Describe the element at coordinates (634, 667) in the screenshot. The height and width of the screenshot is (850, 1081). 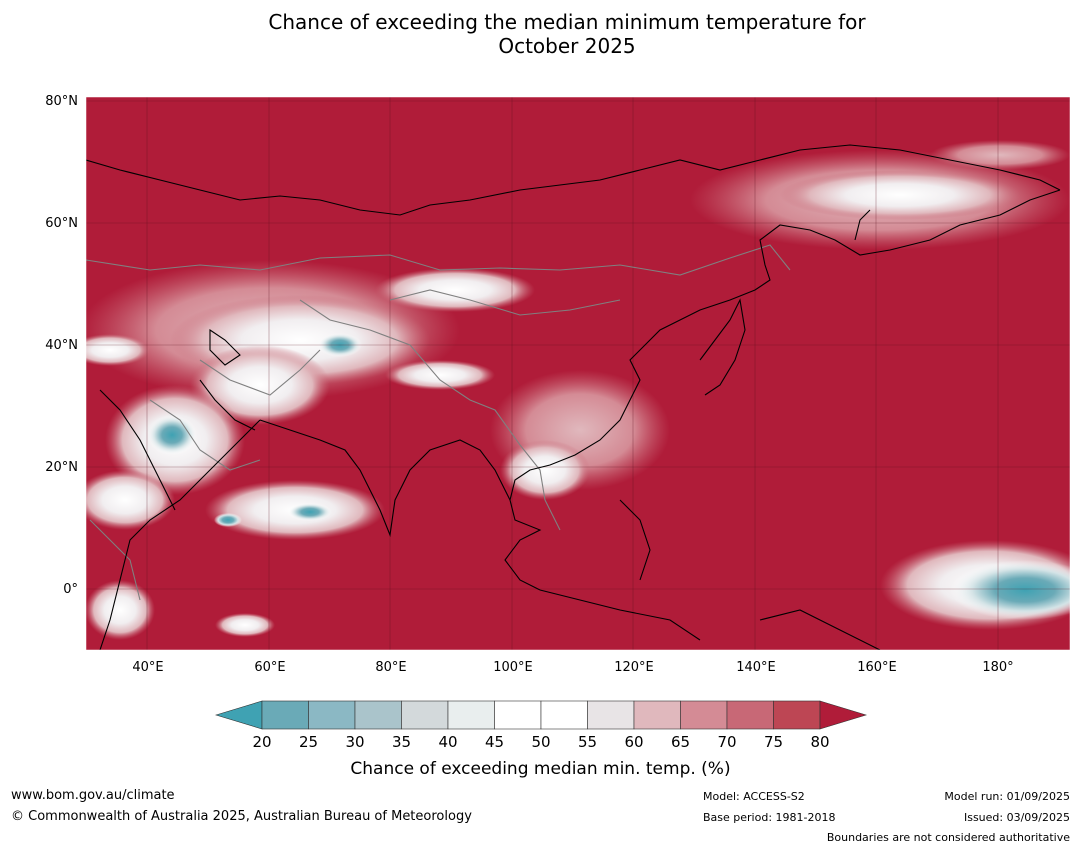
I see `lon-label-120e: 120°E` at that location.